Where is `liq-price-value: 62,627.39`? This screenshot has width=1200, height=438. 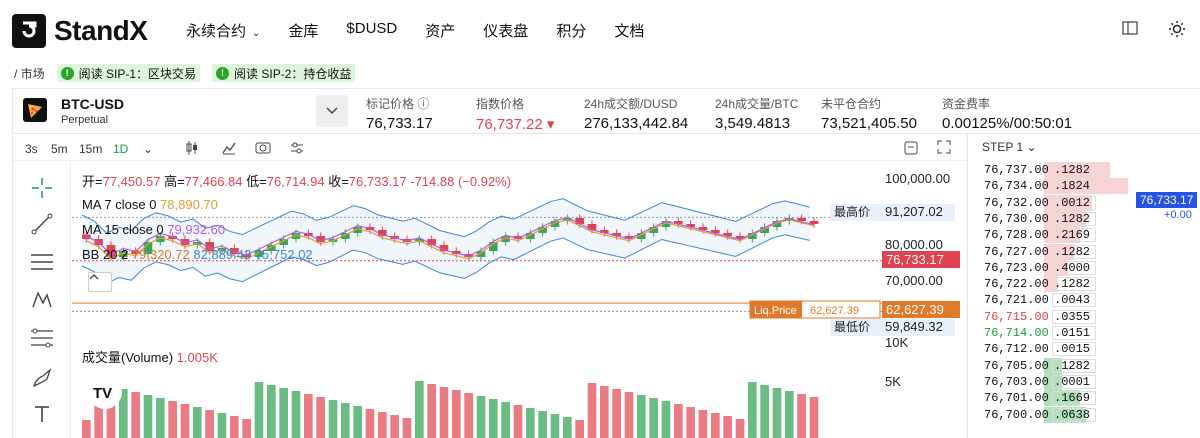
liq-price-value: 62,627.39 is located at coordinates (834, 311).